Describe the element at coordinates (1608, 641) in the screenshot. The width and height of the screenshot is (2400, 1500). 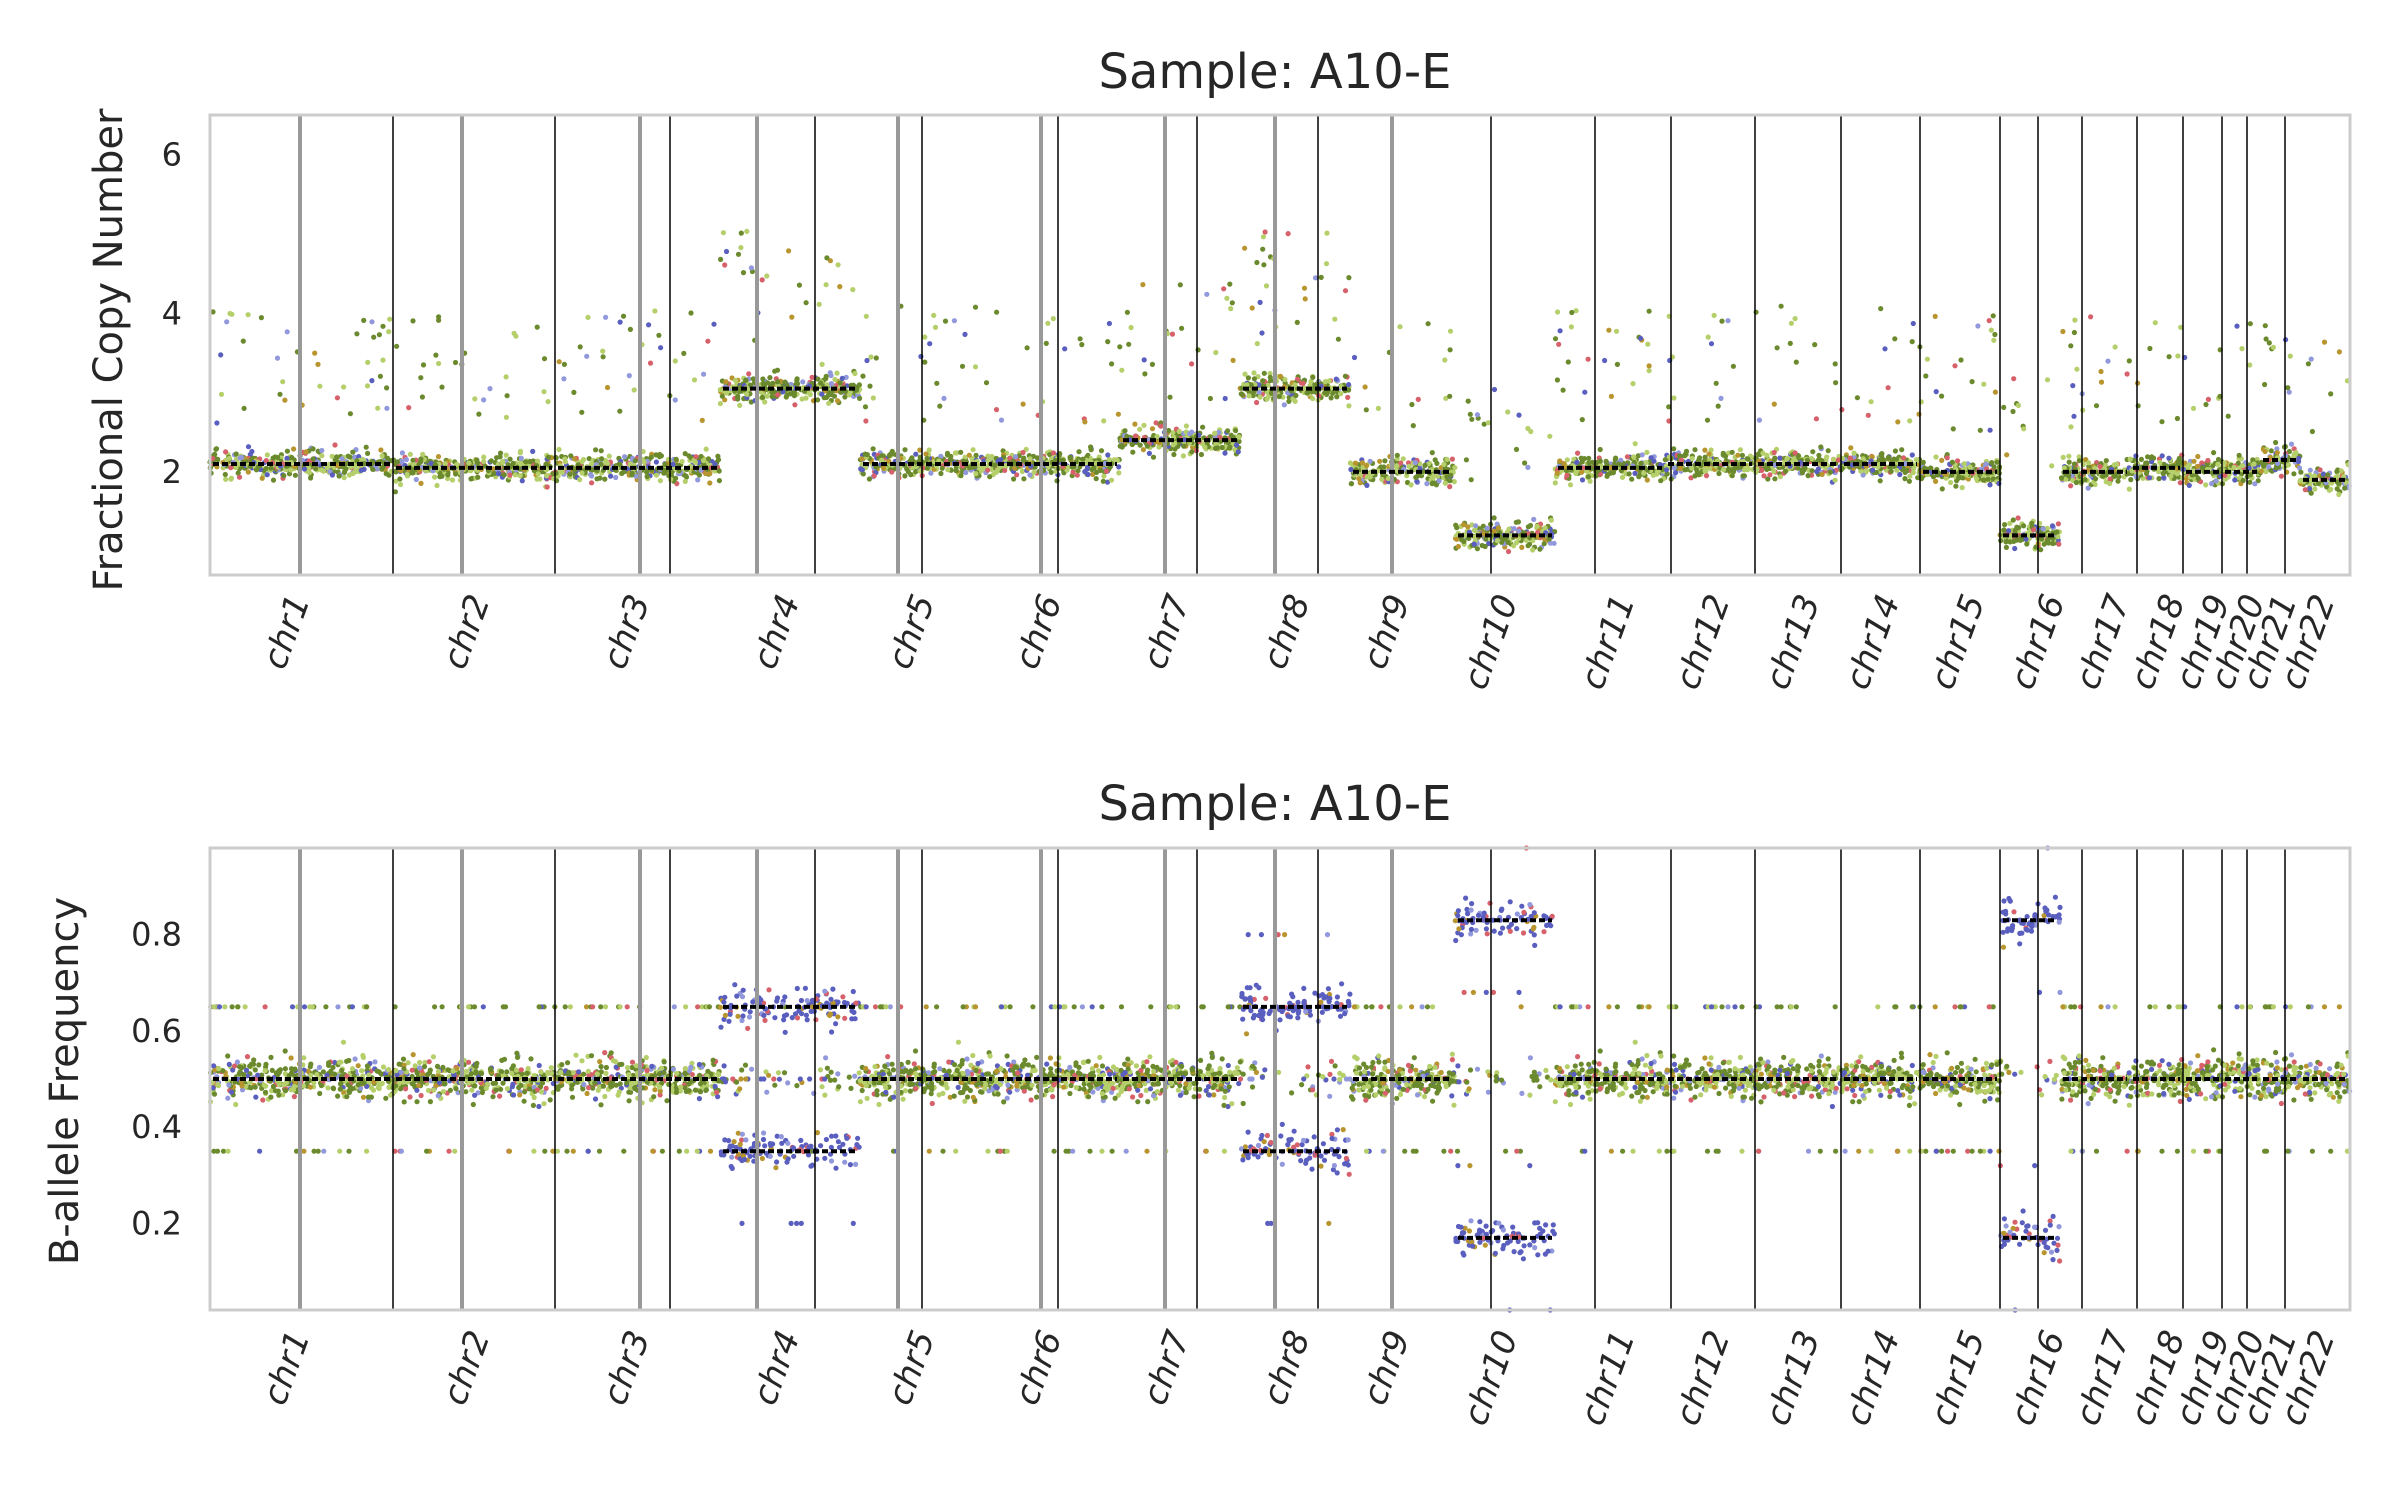
I see `xtick-label-chr11: chr11` at that location.